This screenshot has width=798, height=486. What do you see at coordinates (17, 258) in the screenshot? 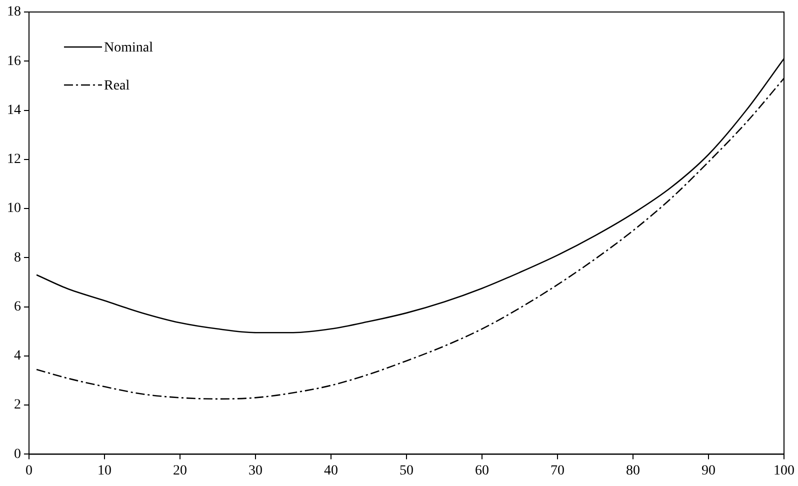
I see `y-tick-label: 8` at bounding box center [17, 258].